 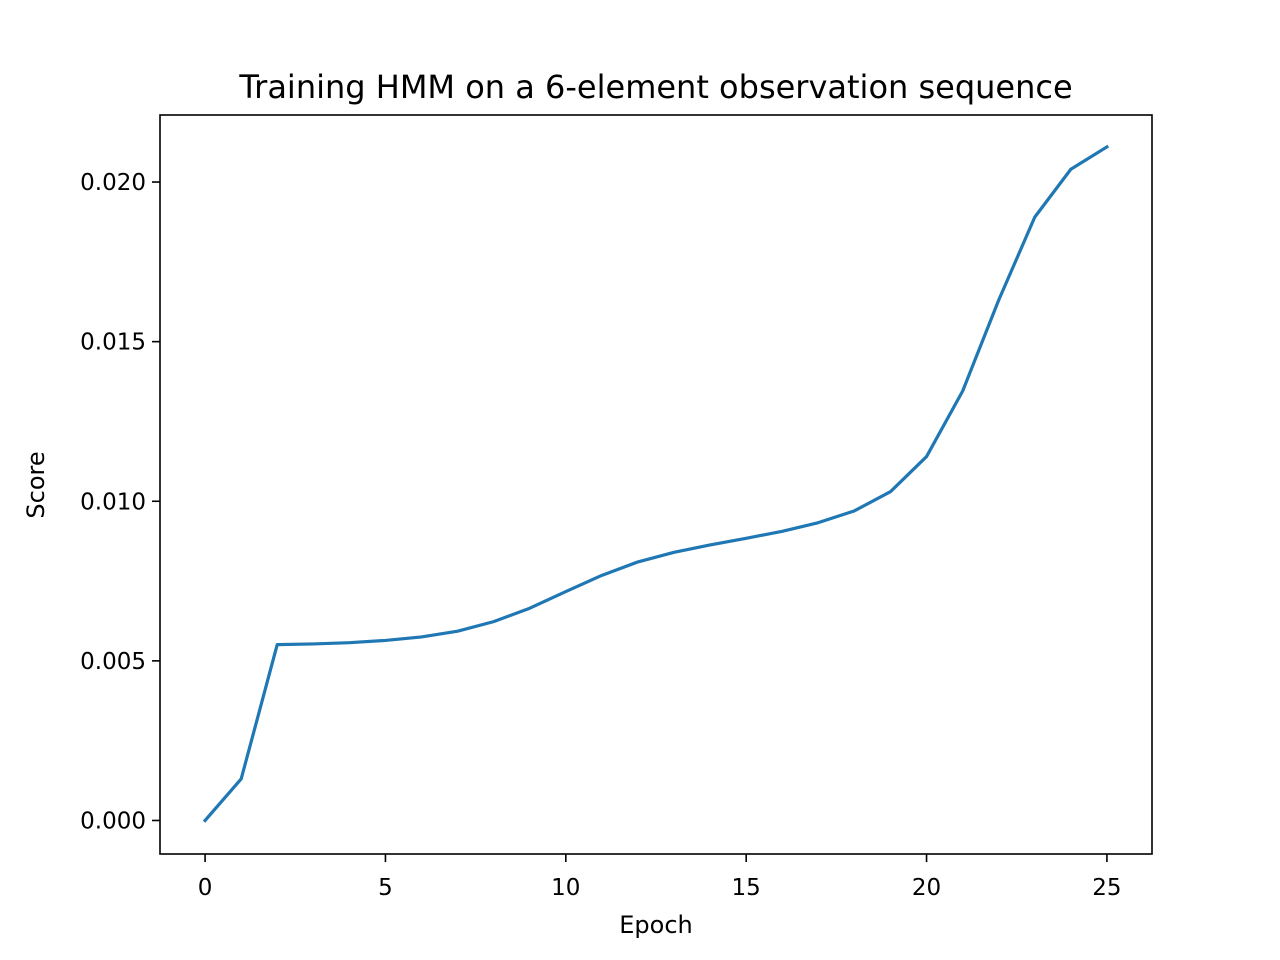 I want to click on y-tick-label: 0.015, so click(x=113, y=343).